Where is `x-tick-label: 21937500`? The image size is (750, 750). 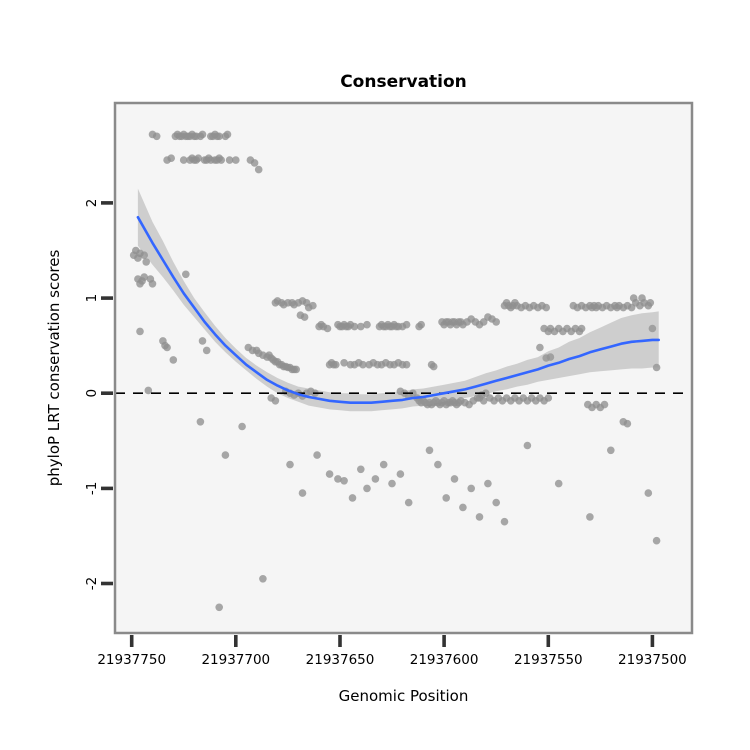
x-tick-label: 21937500 is located at coordinates (652, 660).